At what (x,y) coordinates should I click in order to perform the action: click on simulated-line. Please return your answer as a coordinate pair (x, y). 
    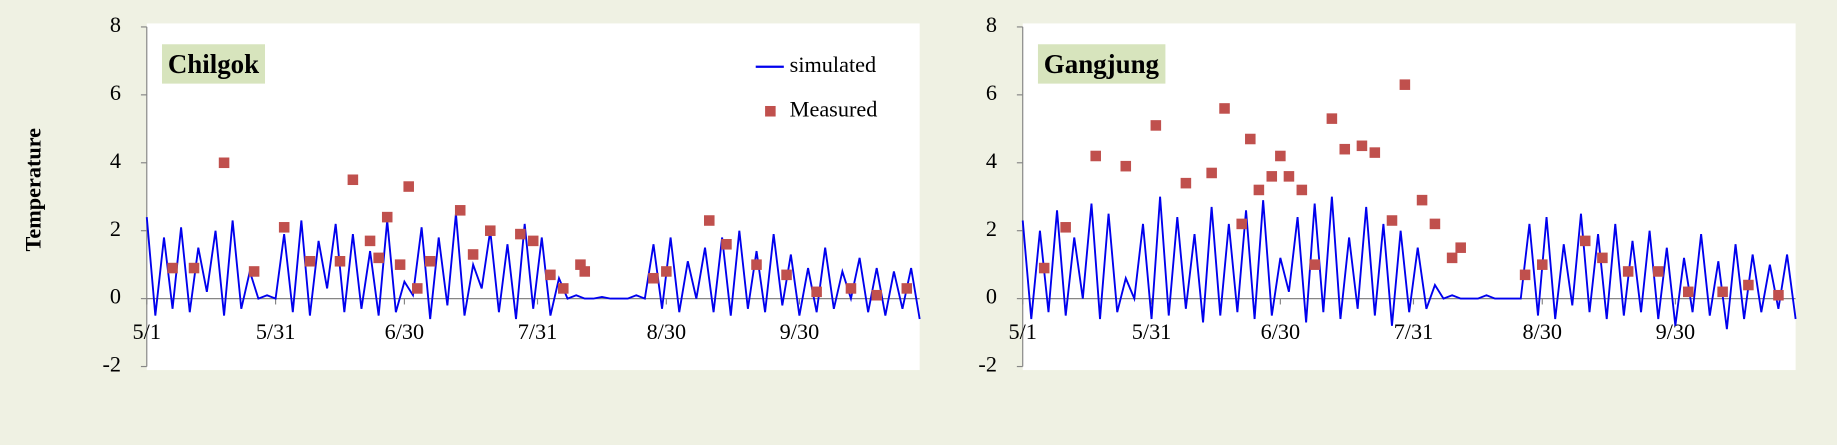
    Looking at the image, I should click on (533, 266).